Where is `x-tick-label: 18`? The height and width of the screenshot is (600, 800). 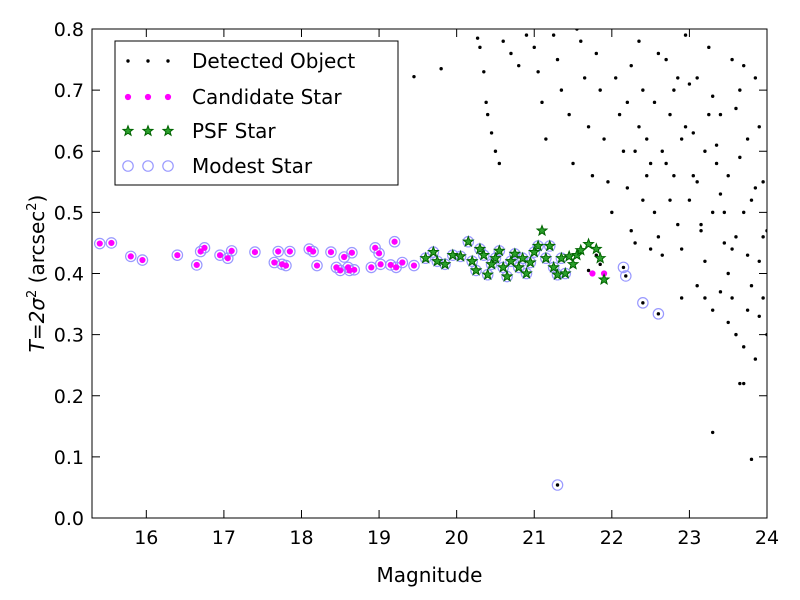 x-tick-label: 18 is located at coordinates (301, 538).